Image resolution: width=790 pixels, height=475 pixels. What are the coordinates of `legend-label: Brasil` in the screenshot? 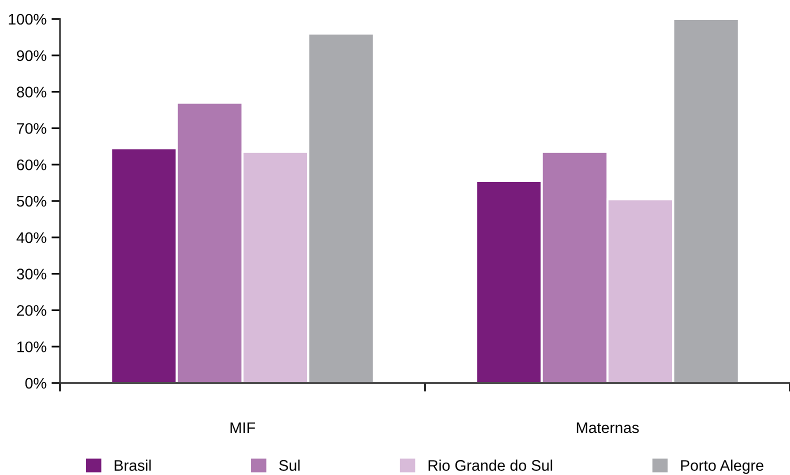 It's located at (132, 465).